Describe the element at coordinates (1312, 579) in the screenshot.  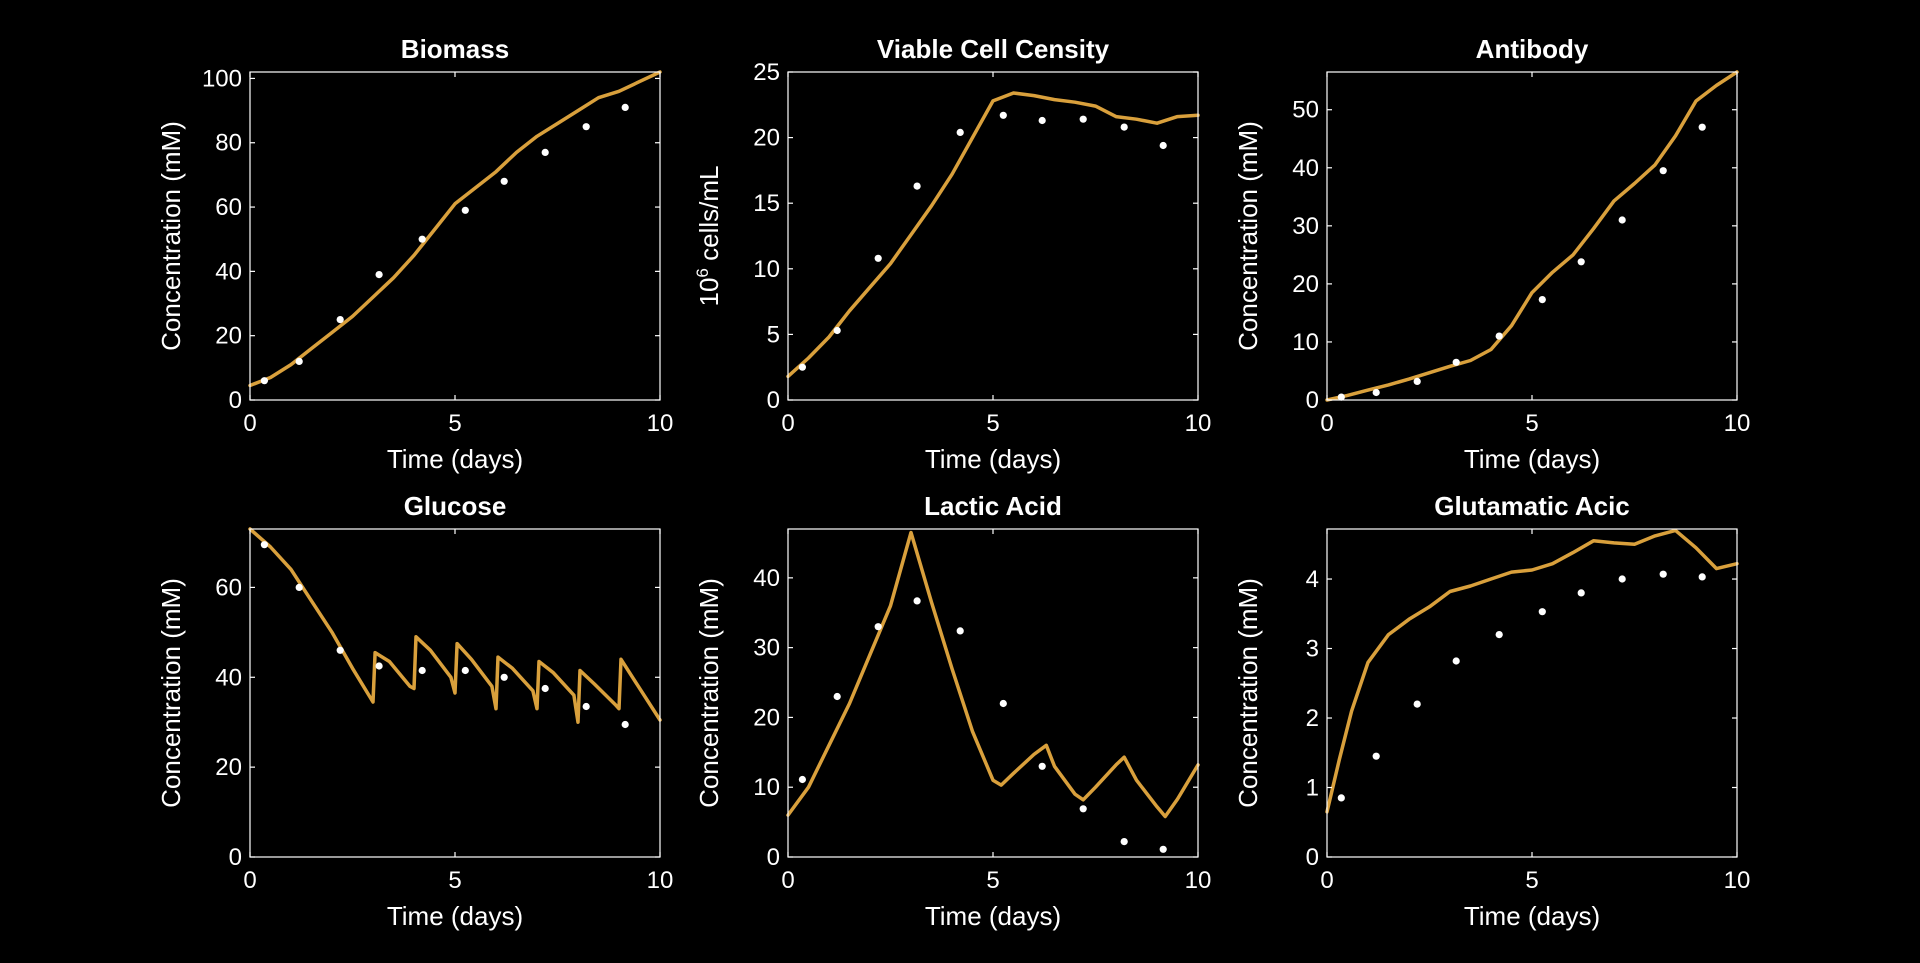
I see `y-tick-label: 4` at that location.